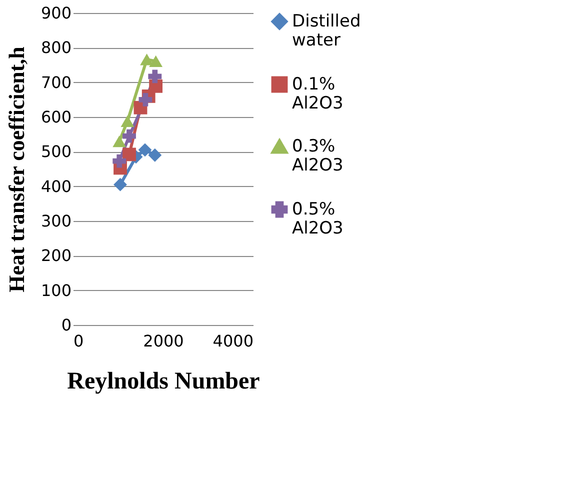  I want to click on x-axis-title: Reylnolds Number, so click(163, 381).